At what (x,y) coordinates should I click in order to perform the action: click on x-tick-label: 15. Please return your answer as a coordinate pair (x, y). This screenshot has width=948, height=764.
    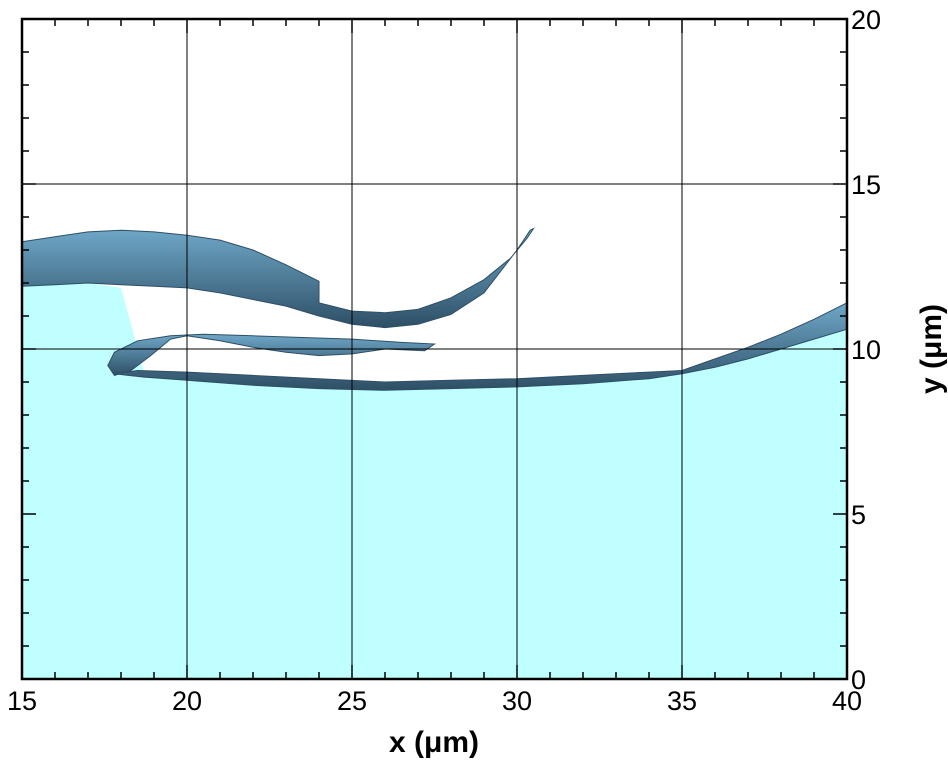
    Looking at the image, I should click on (22, 701).